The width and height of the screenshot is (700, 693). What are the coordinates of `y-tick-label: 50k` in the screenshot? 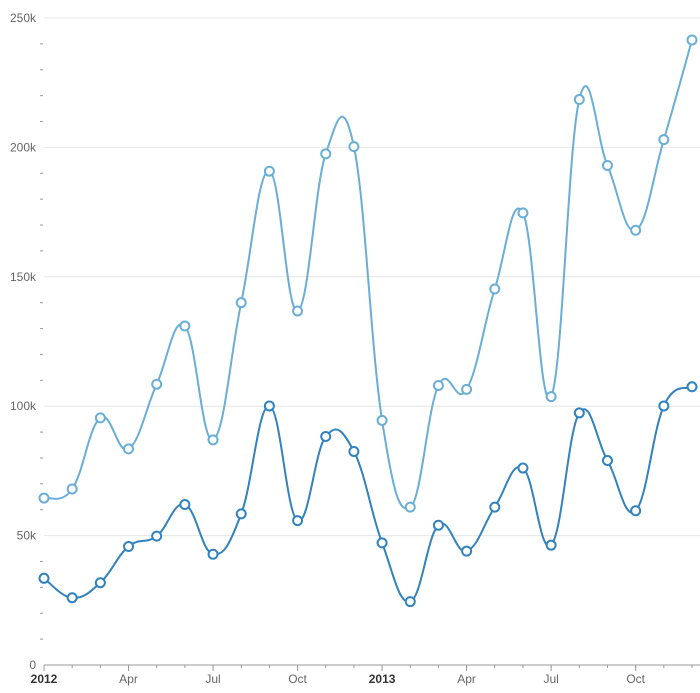 It's located at (27, 536).